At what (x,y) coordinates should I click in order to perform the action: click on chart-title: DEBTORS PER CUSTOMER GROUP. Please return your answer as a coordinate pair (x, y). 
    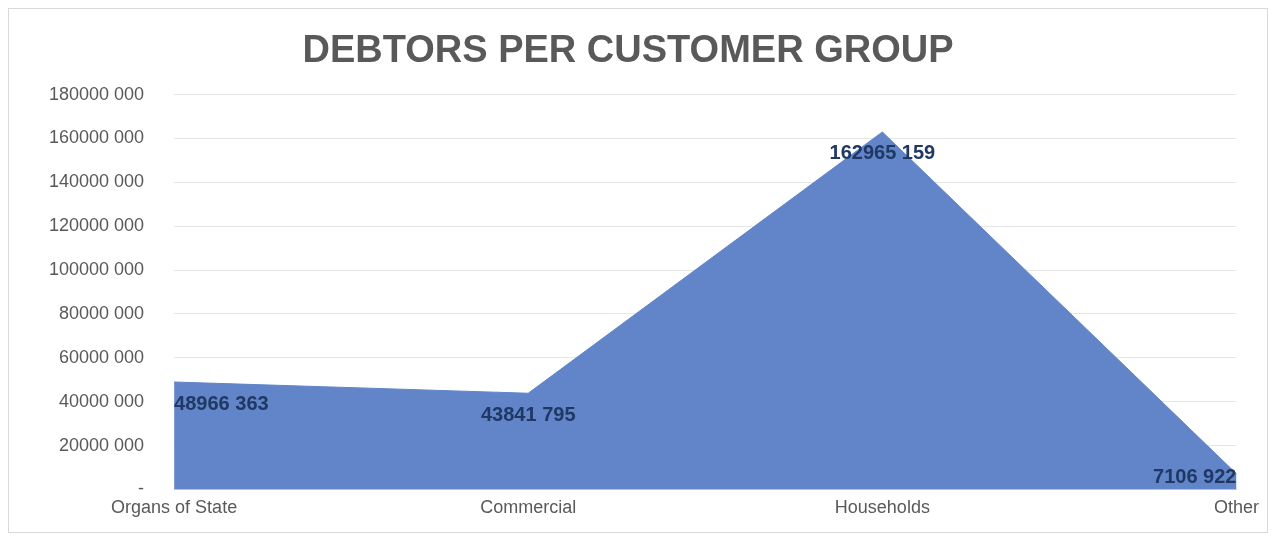
    Looking at the image, I should click on (628, 49).